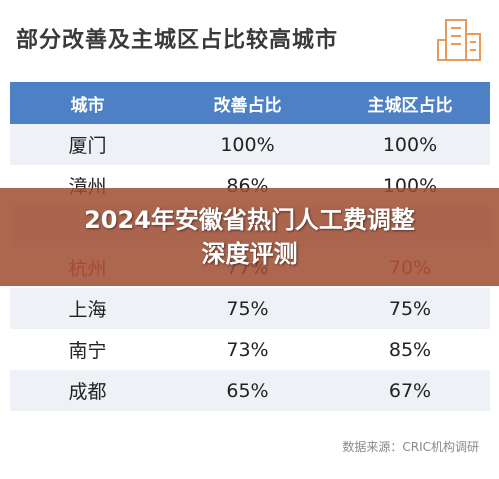 This screenshot has width=499, height=479. Describe the element at coordinates (249, 254) in the screenshot. I see `banner-line: 深度评测` at that location.